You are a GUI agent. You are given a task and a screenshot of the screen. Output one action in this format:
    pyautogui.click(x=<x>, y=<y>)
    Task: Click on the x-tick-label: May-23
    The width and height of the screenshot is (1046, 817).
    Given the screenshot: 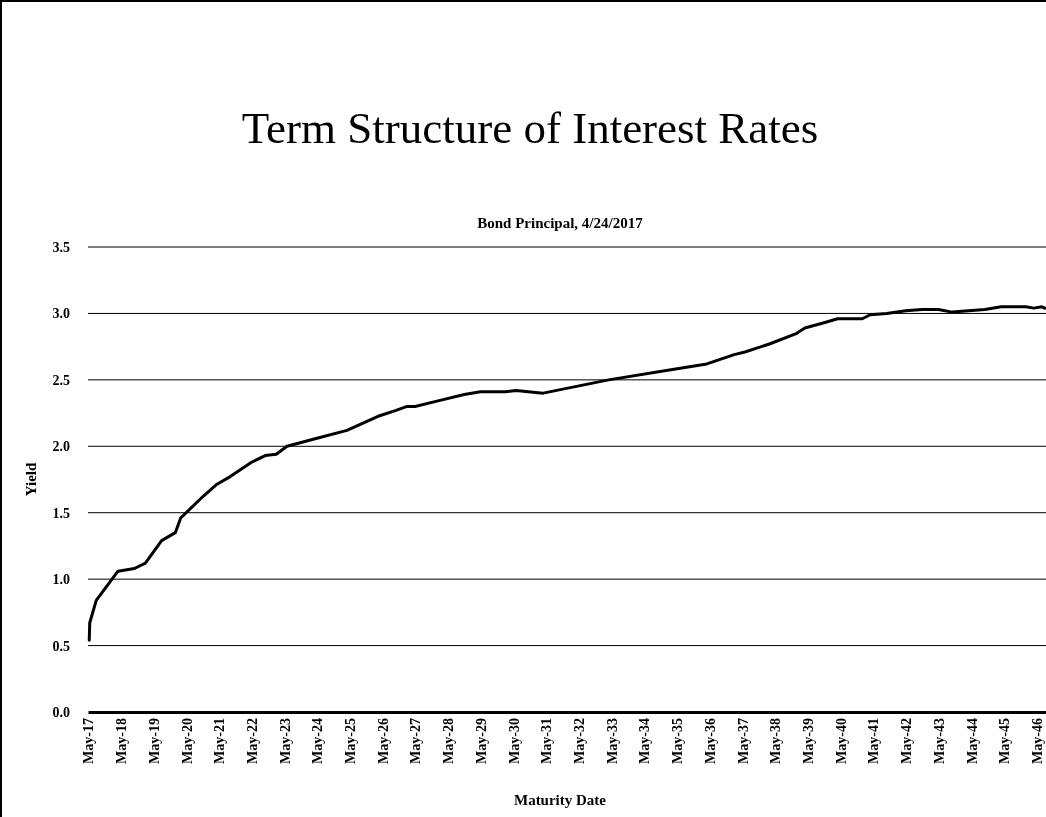 What is the action you would take?
    pyautogui.click(x=285, y=741)
    